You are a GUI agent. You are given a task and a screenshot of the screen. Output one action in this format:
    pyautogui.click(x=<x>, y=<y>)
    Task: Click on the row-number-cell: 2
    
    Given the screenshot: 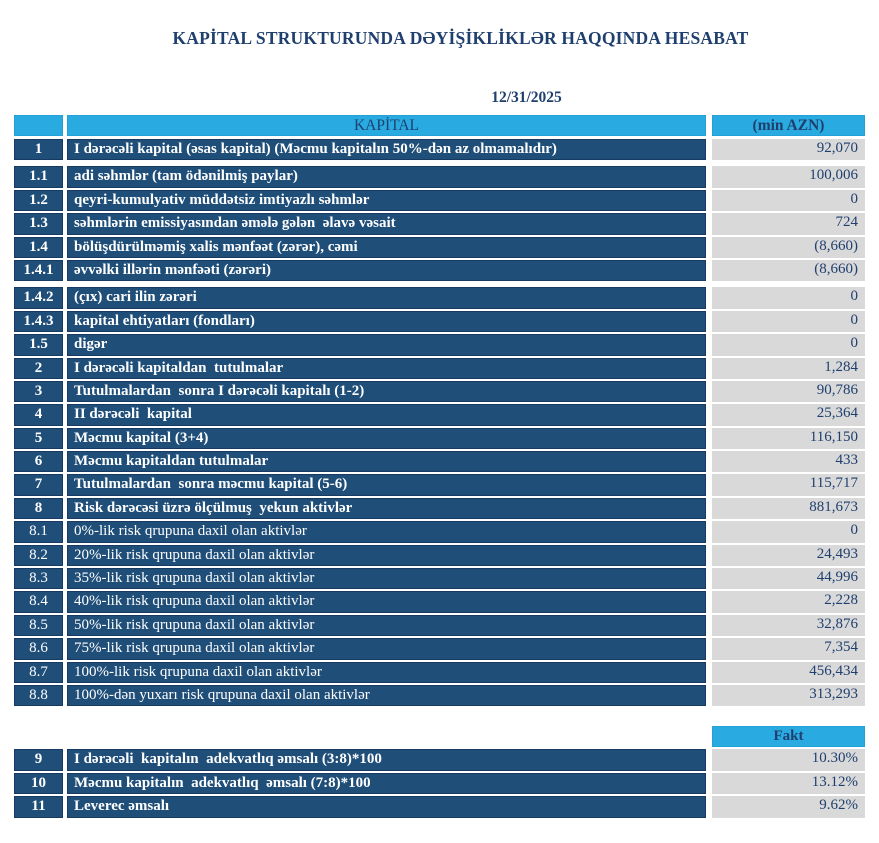 What is the action you would take?
    pyautogui.click(x=38, y=368)
    